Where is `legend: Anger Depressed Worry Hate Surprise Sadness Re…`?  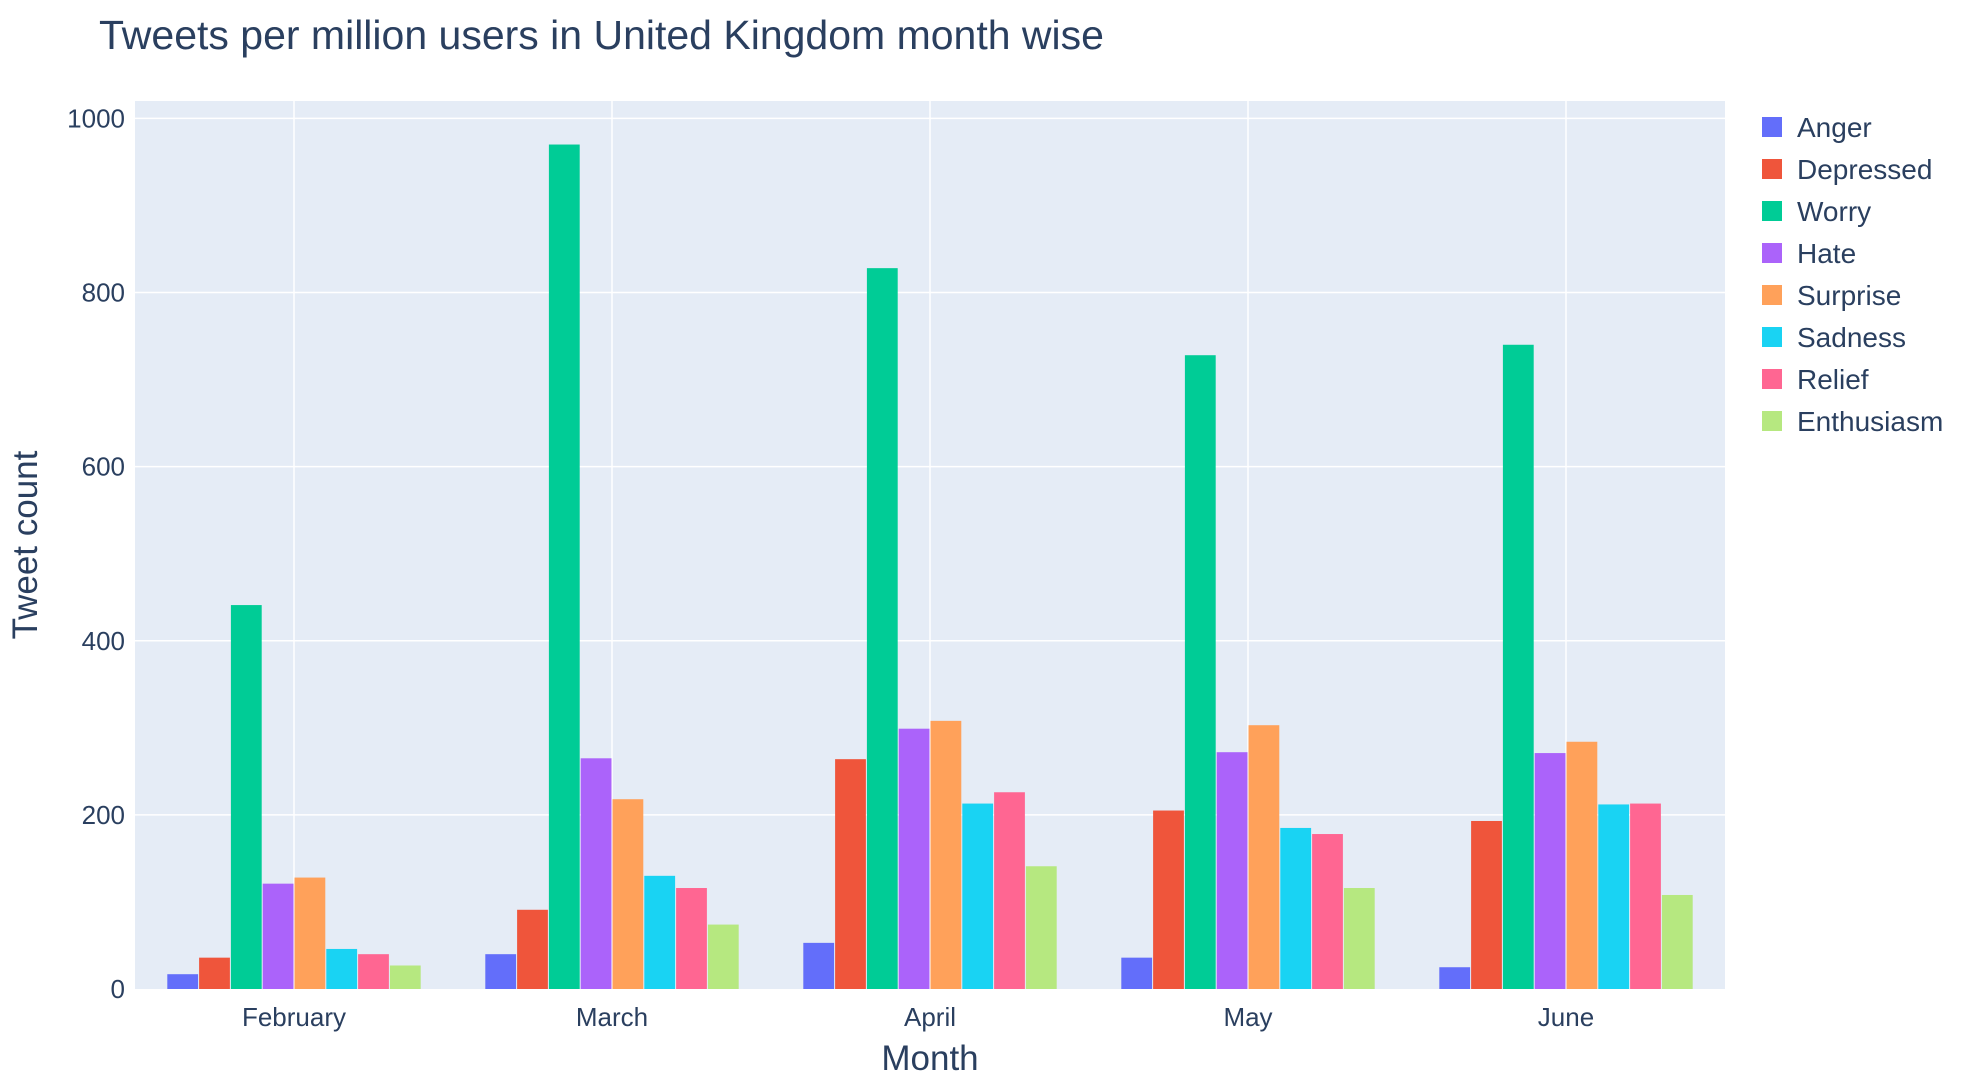 legend: Anger Depressed Worry Hate Surprise Sadness Re… is located at coordinates (1852, 274).